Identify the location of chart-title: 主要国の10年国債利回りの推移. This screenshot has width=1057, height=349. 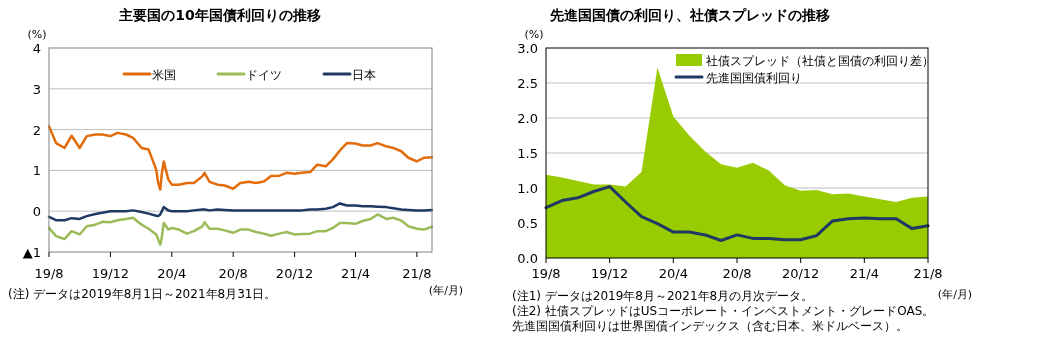
(219, 15).